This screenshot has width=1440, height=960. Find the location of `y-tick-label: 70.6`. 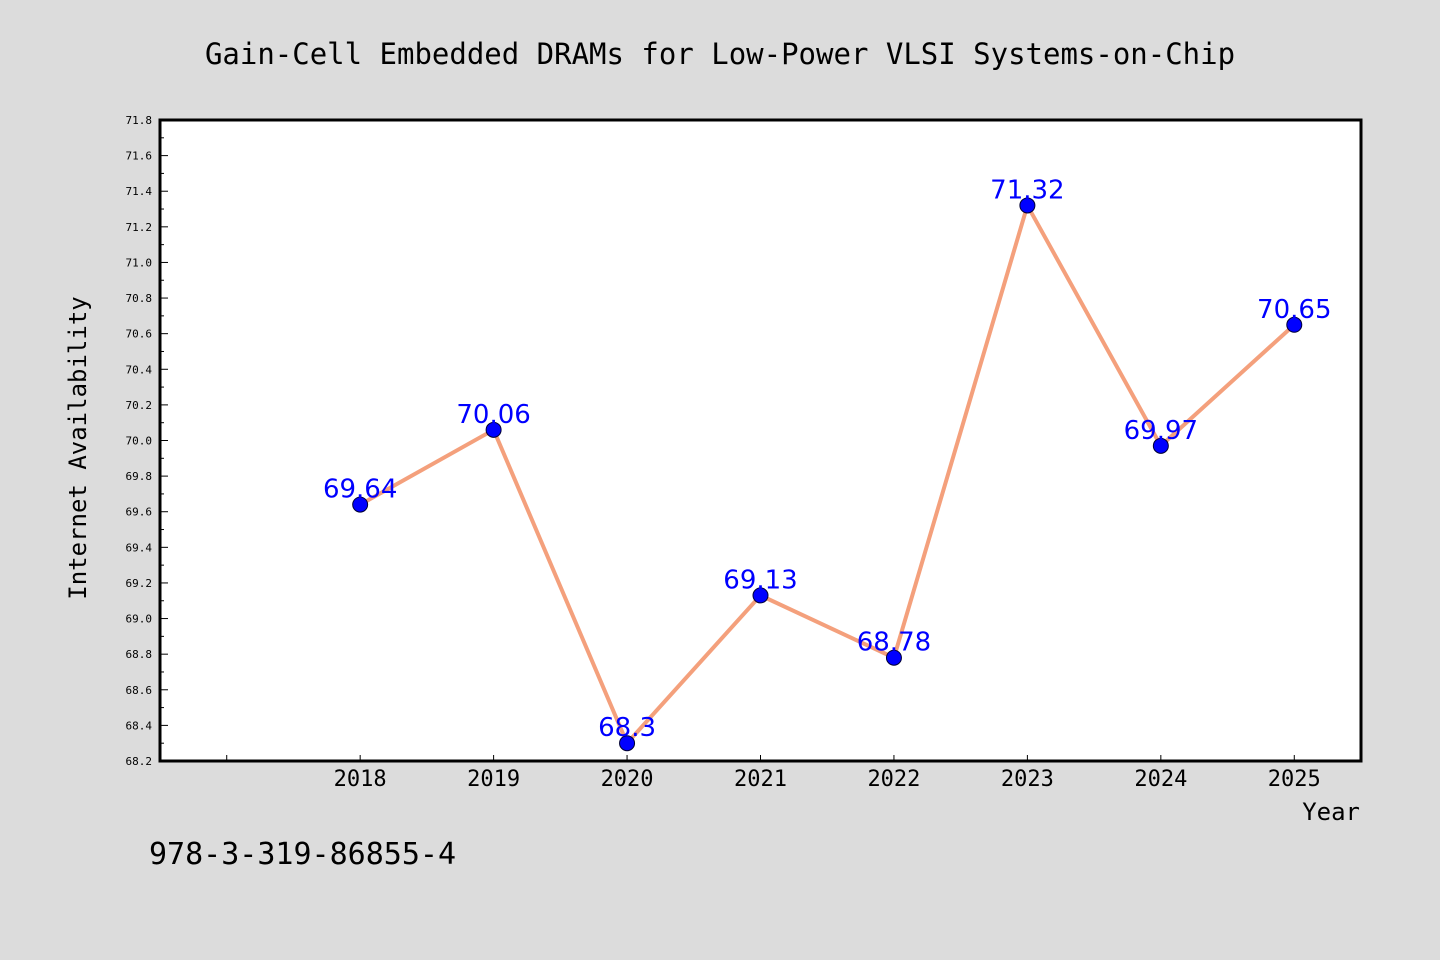

y-tick-label: 70.6 is located at coordinates (139, 334).